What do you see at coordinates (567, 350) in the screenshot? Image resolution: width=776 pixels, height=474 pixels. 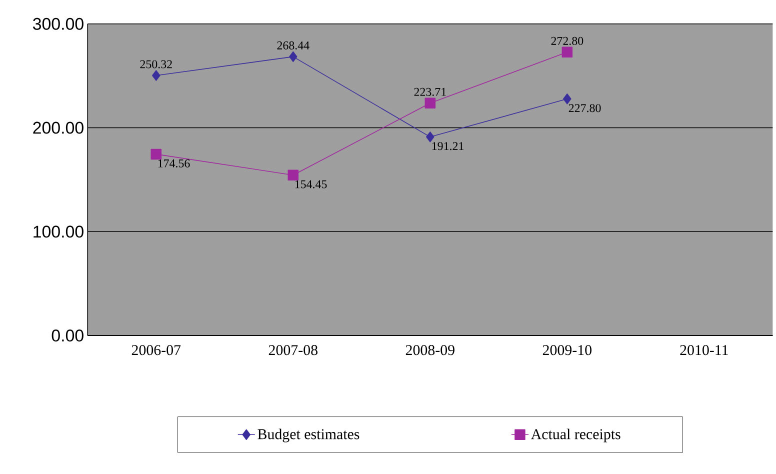 I see `x-tick-label: 2009-10` at bounding box center [567, 350].